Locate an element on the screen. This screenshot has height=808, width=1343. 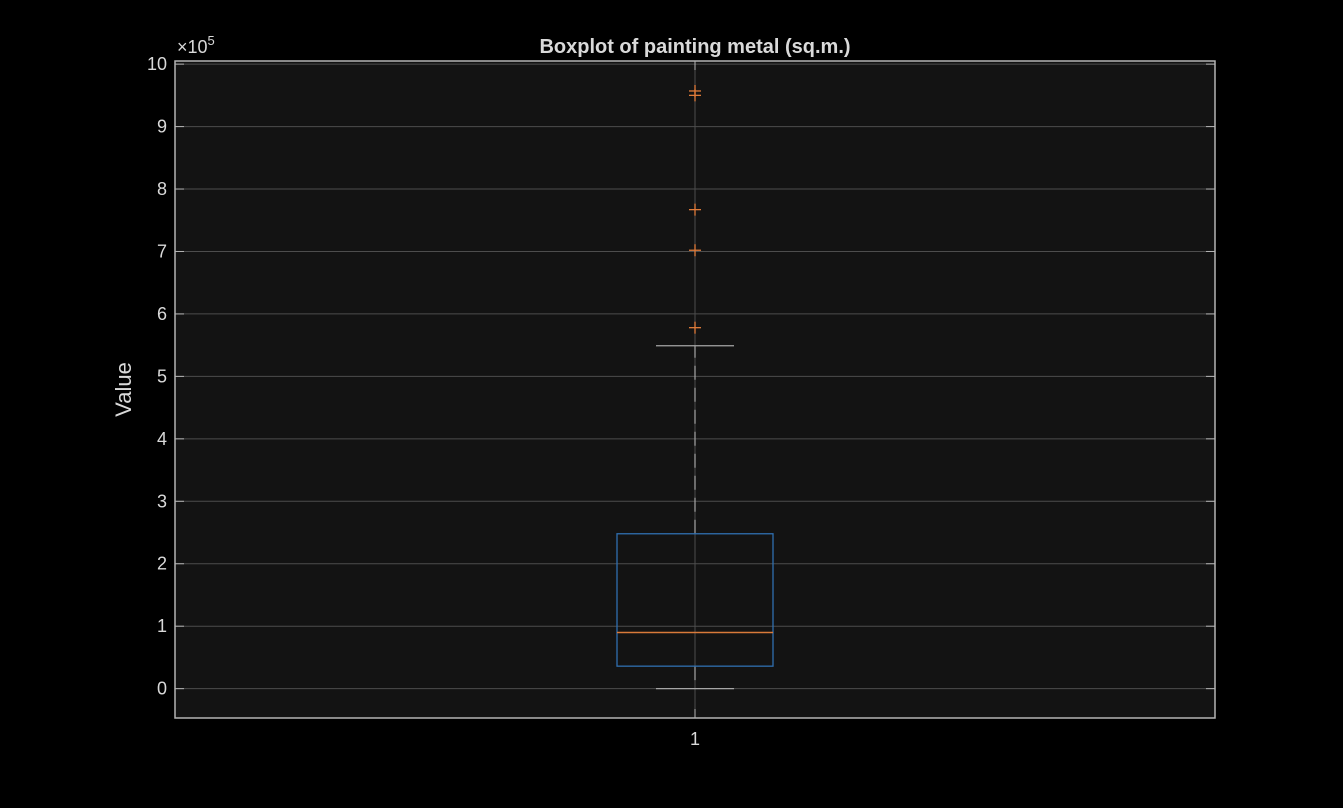
y-tick-label: 0 is located at coordinates (162, 689).